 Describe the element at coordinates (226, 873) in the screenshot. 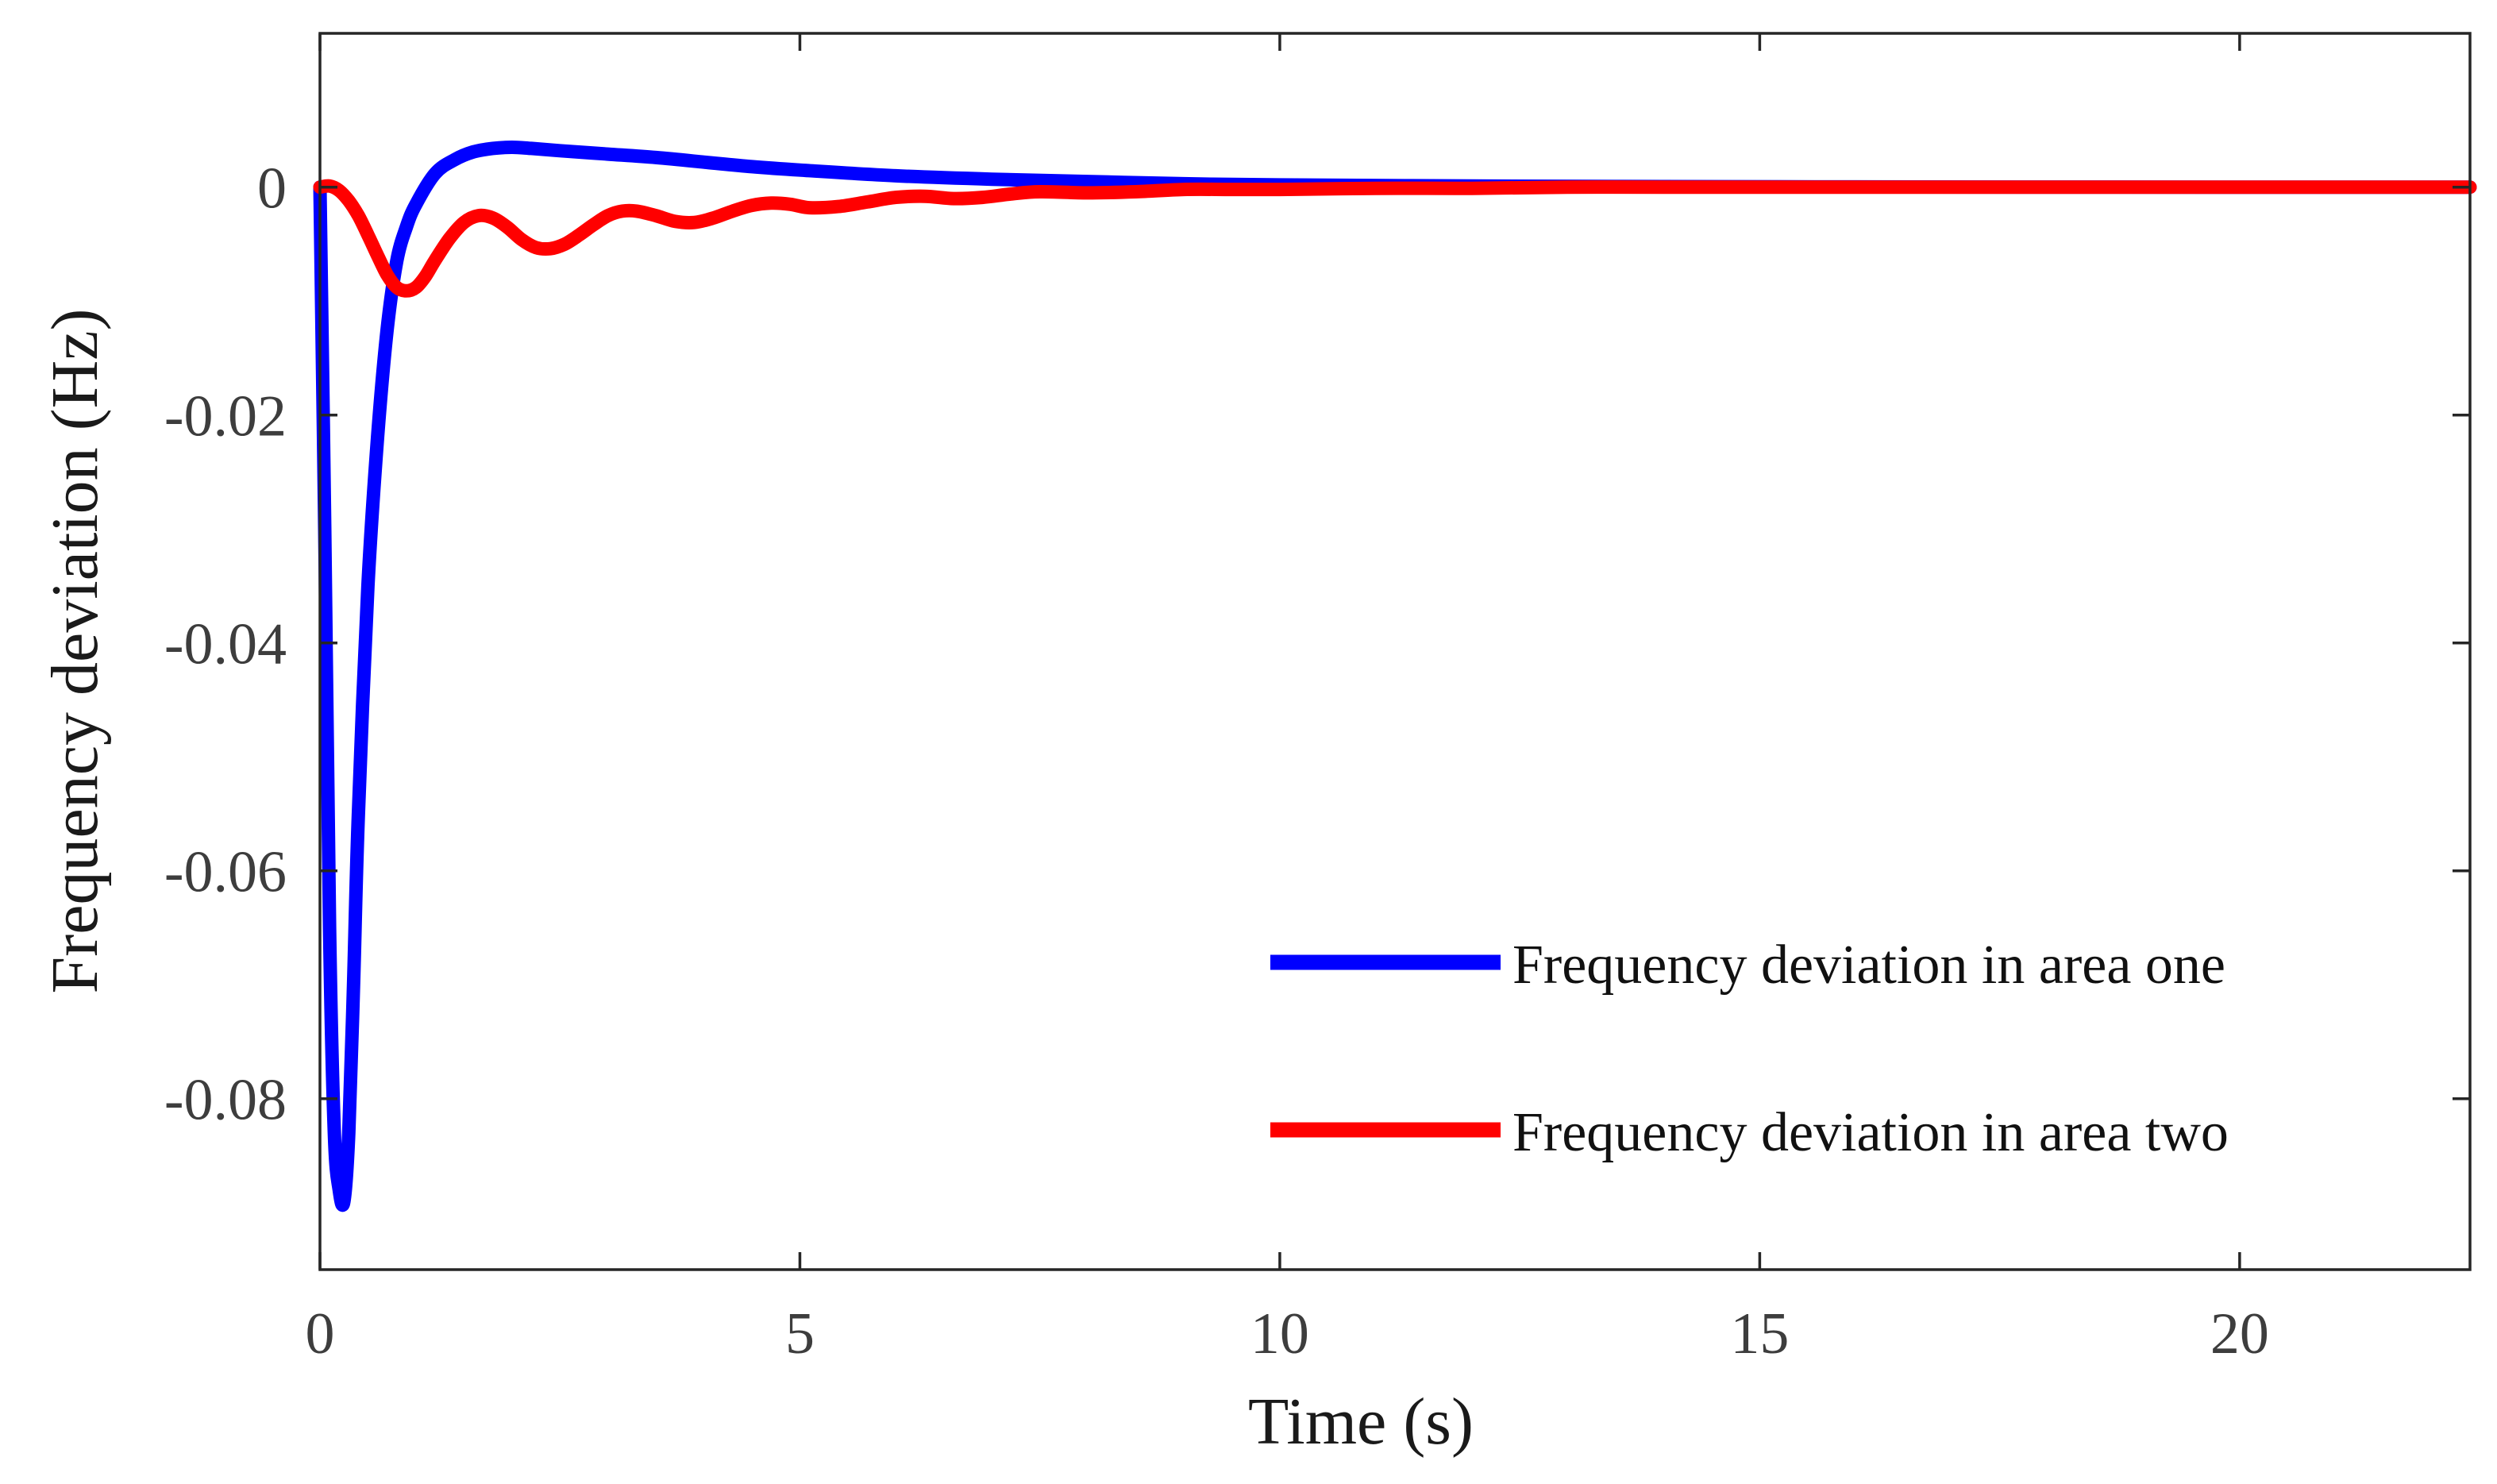

I see `y-tick-label: -0.06` at that location.